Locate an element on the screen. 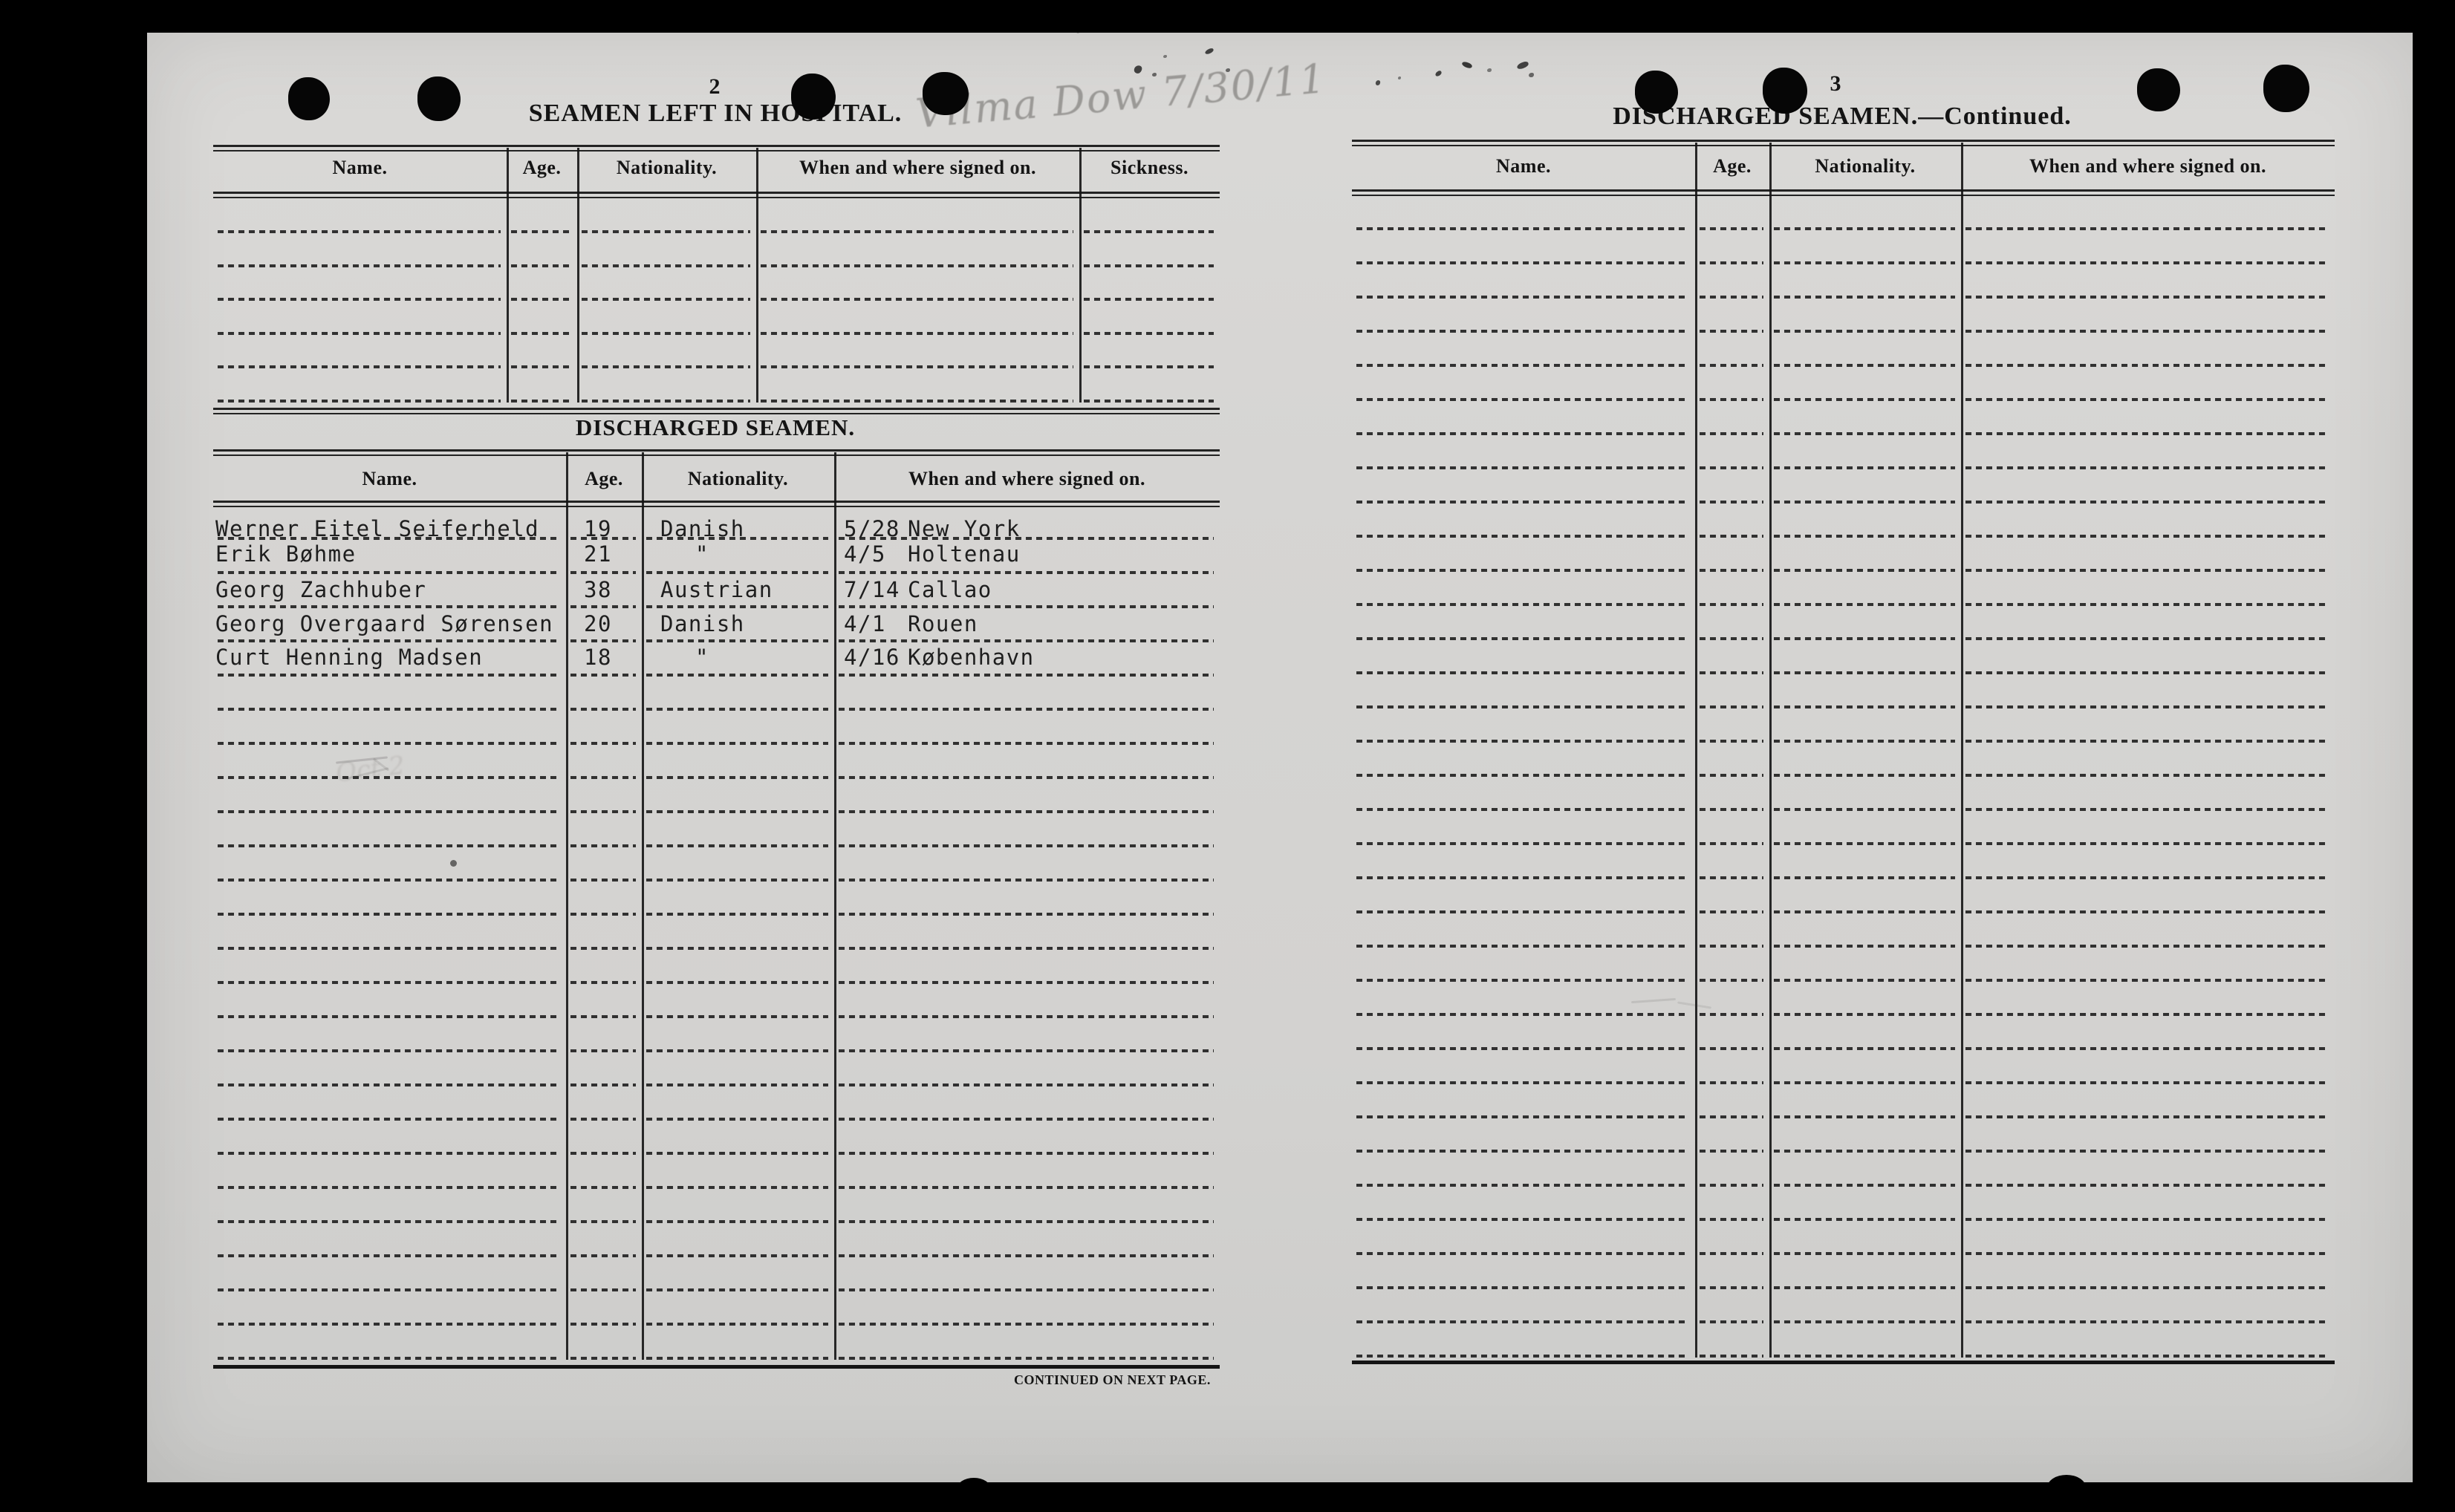 This screenshot has width=2455, height=1512. entry-age: 38 is located at coordinates (598, 589).